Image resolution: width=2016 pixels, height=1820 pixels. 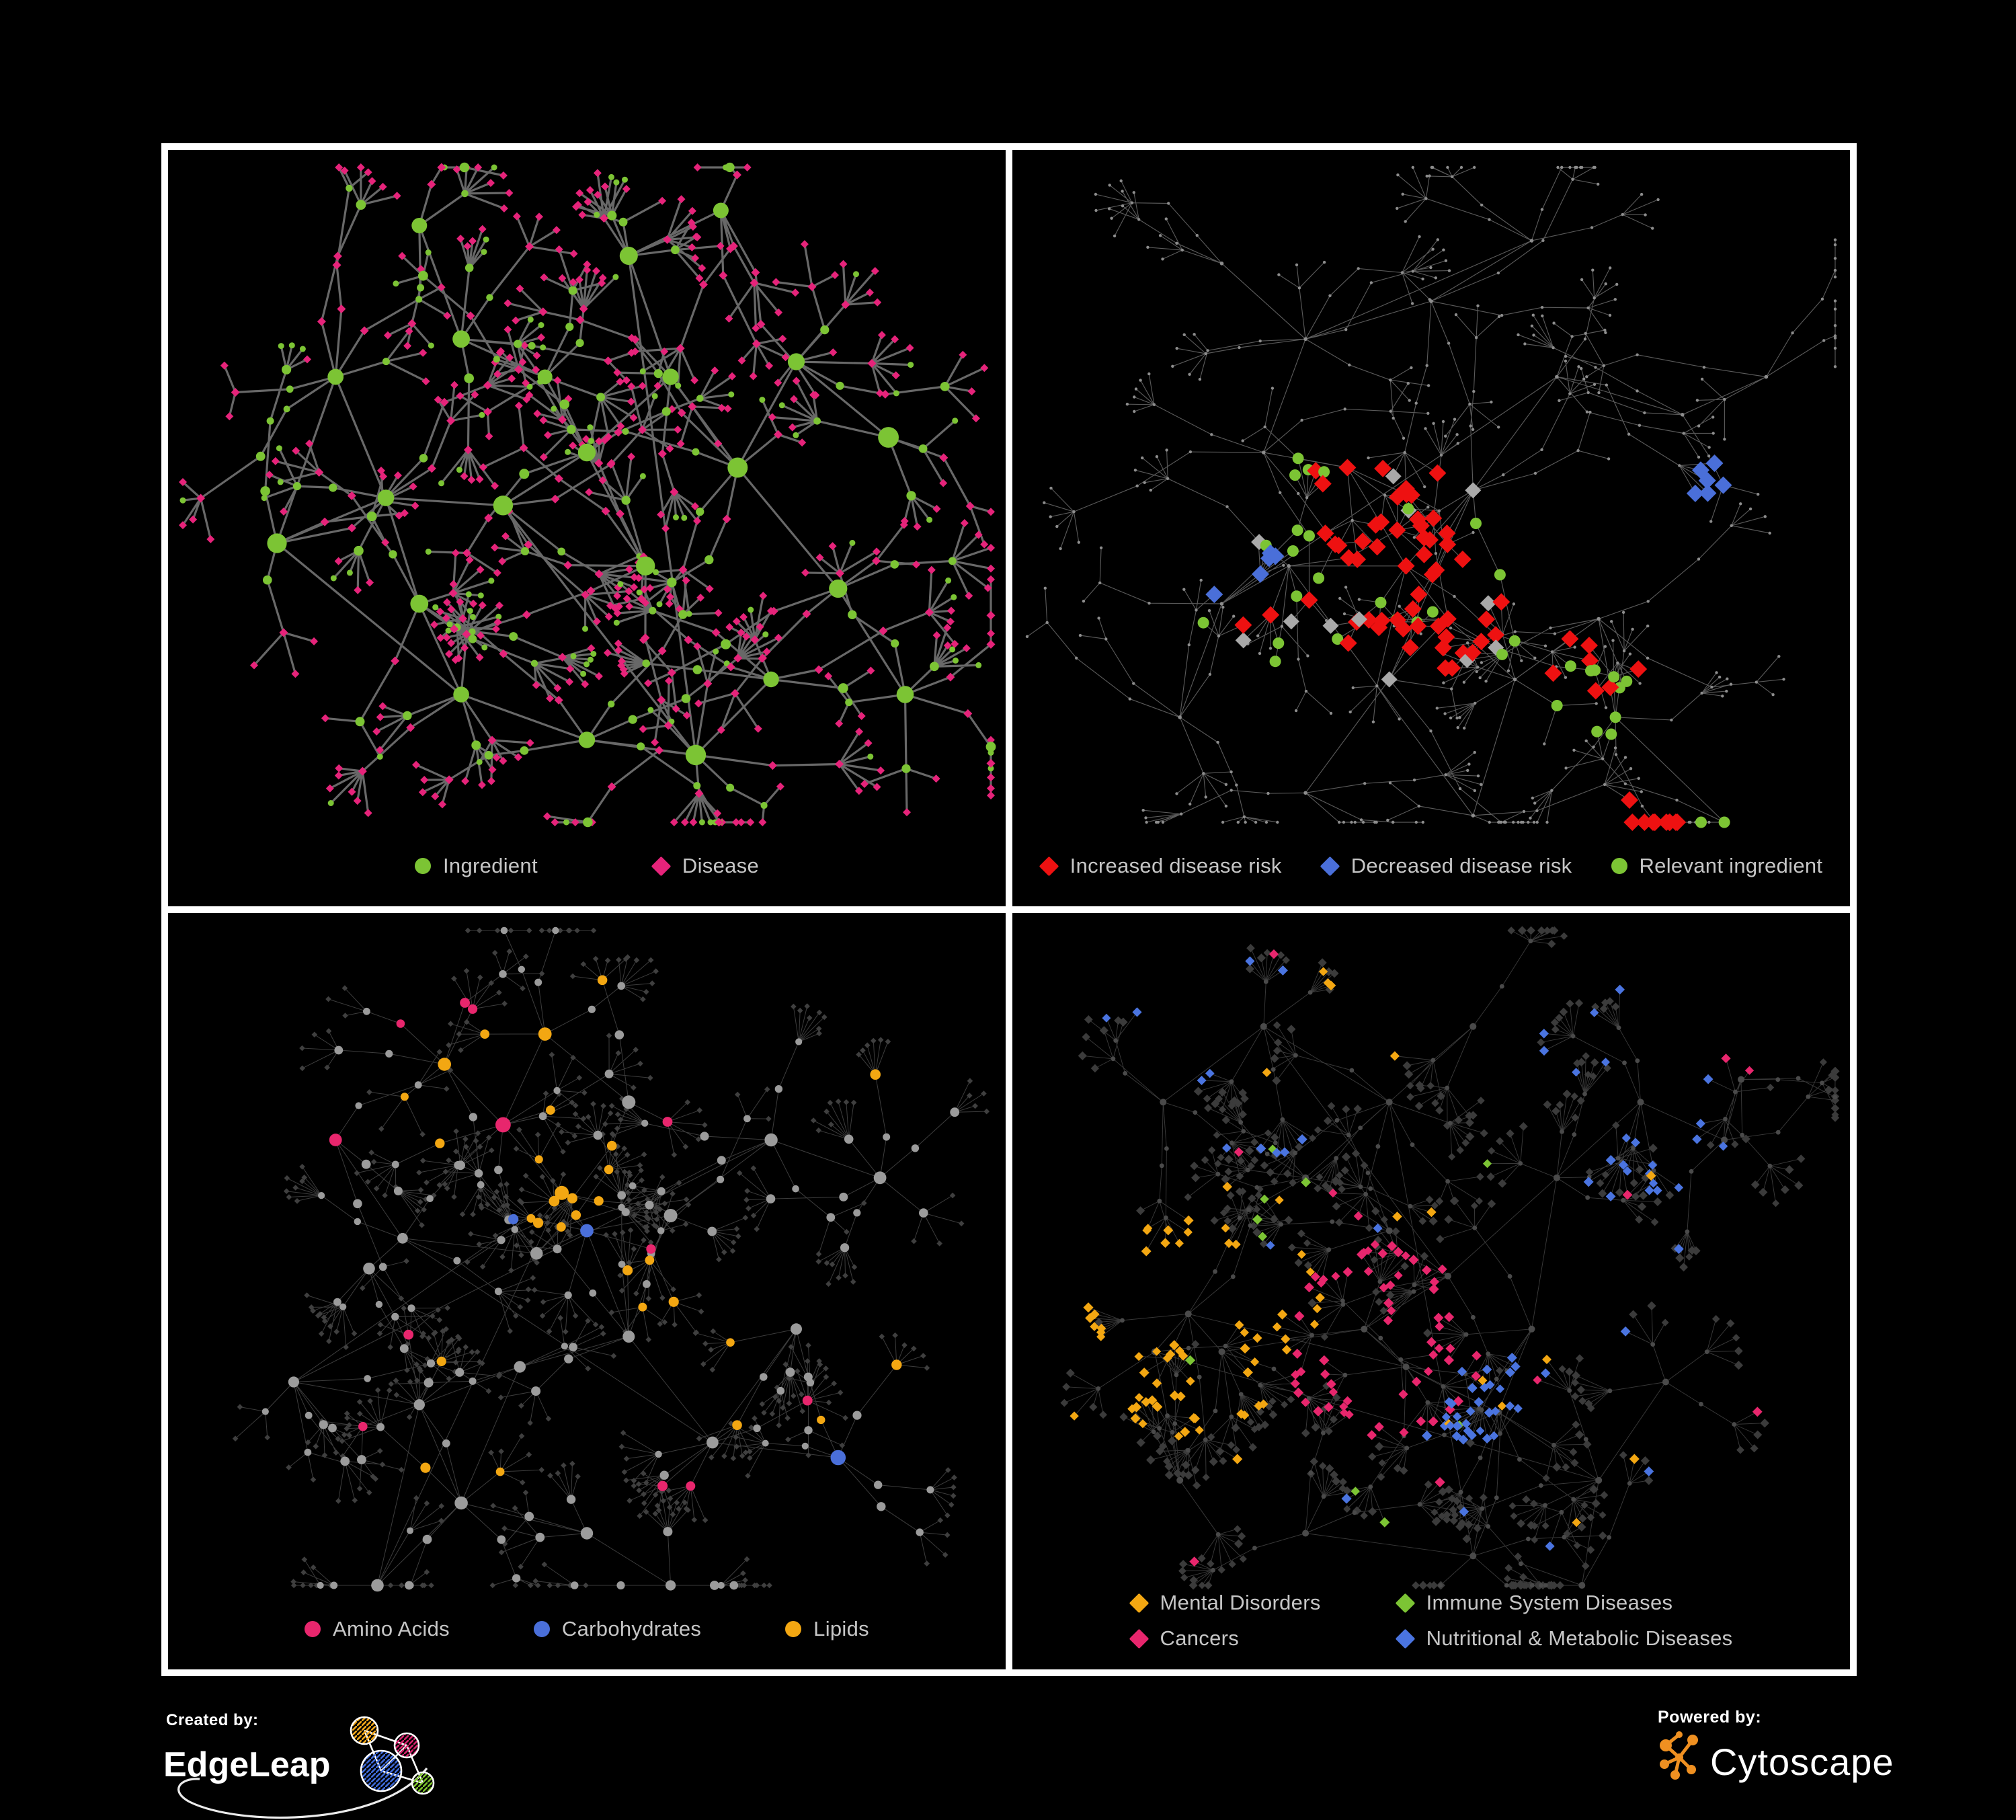 What do you see at coordinates (1802, 1762) in the screenshot?
I see `cytoscape-name: Cytoscape` at bounding box center [1802, 1762].